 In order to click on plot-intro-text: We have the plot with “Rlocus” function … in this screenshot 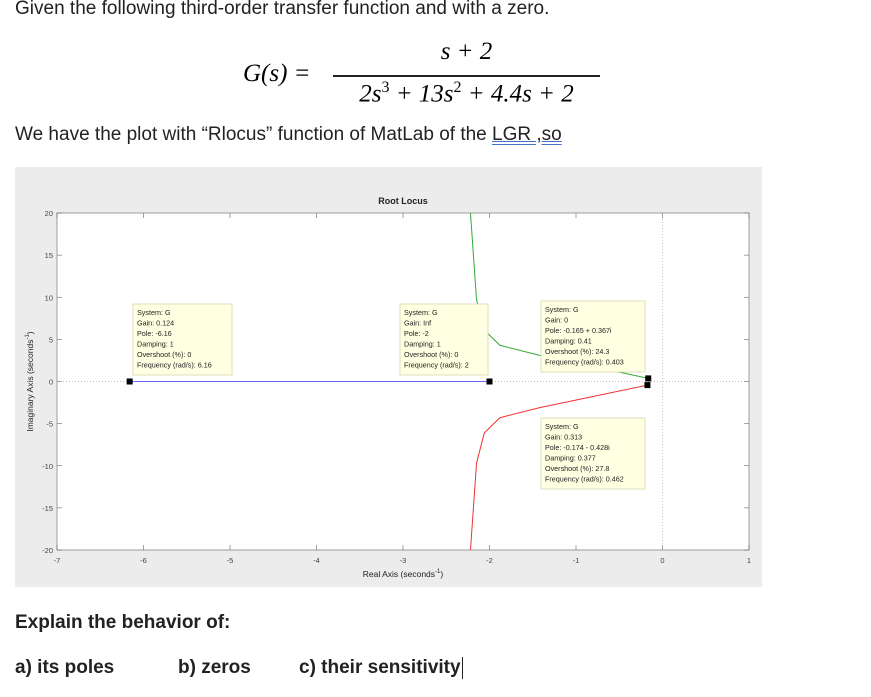, I will do `click(254, 134)`.